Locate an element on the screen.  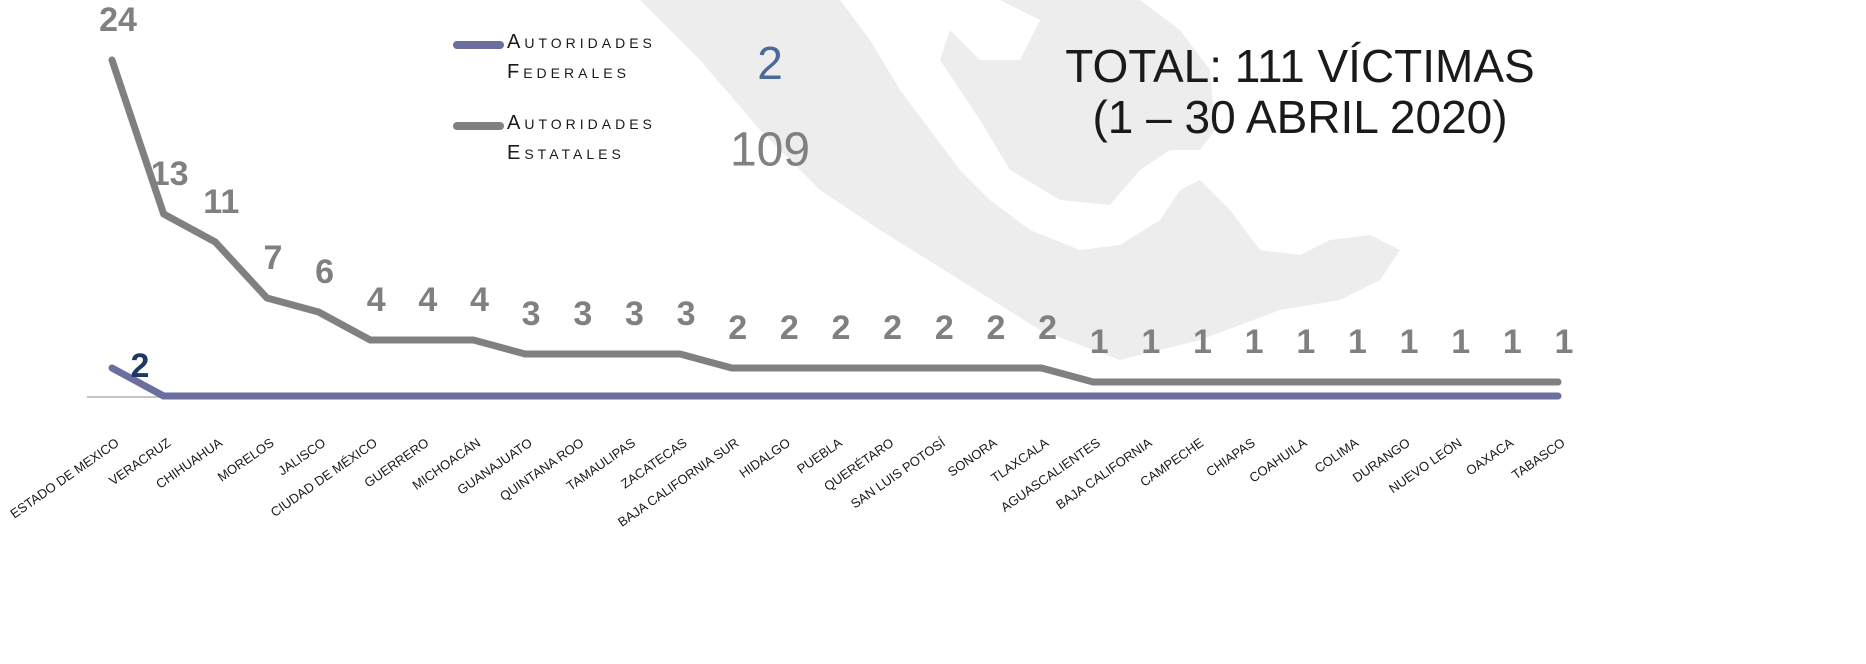
x-tick-label: BAJA CALIFORNIA is located at coordinates (1104, 474).